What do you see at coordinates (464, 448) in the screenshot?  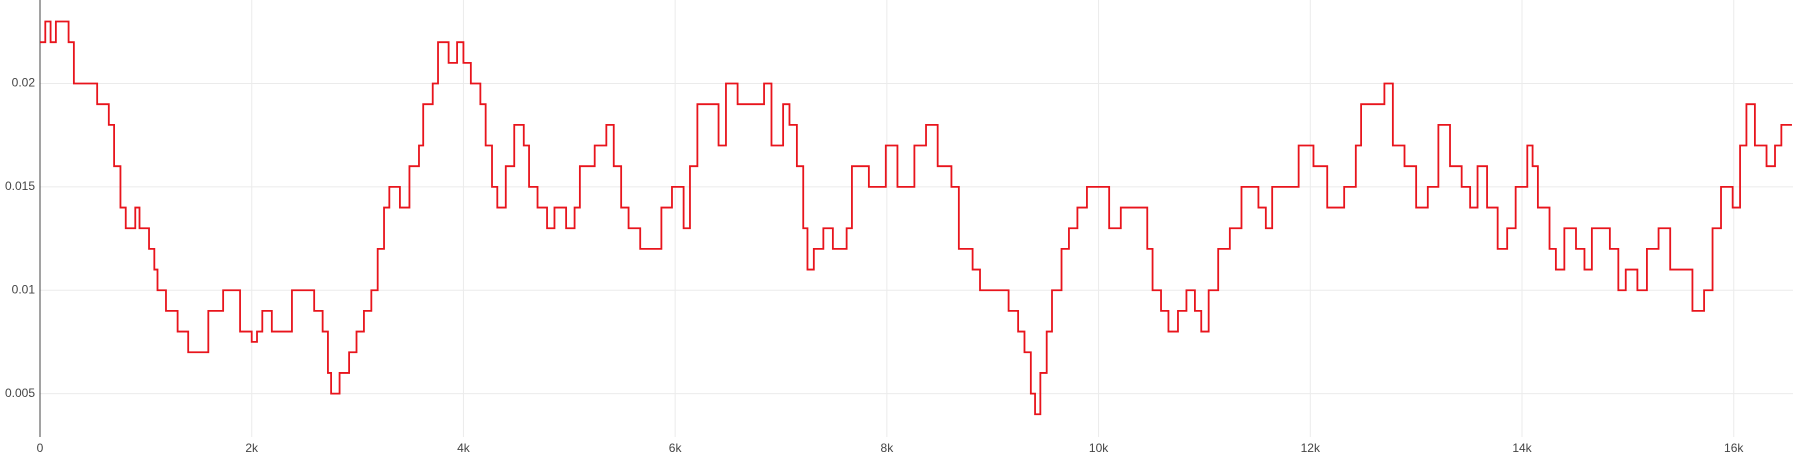 I see `x-tick-label: 4k` at bounding box center [464, 448].